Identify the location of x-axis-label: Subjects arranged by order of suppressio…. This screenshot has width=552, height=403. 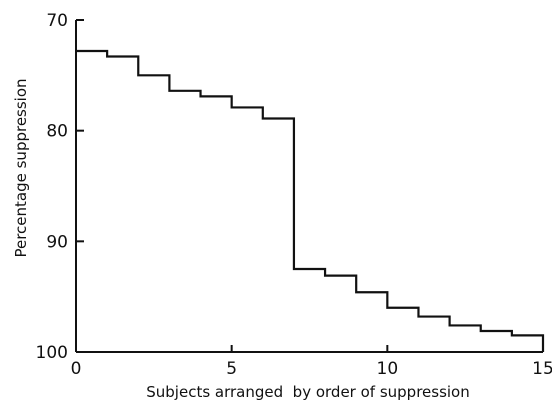
(308, 392).